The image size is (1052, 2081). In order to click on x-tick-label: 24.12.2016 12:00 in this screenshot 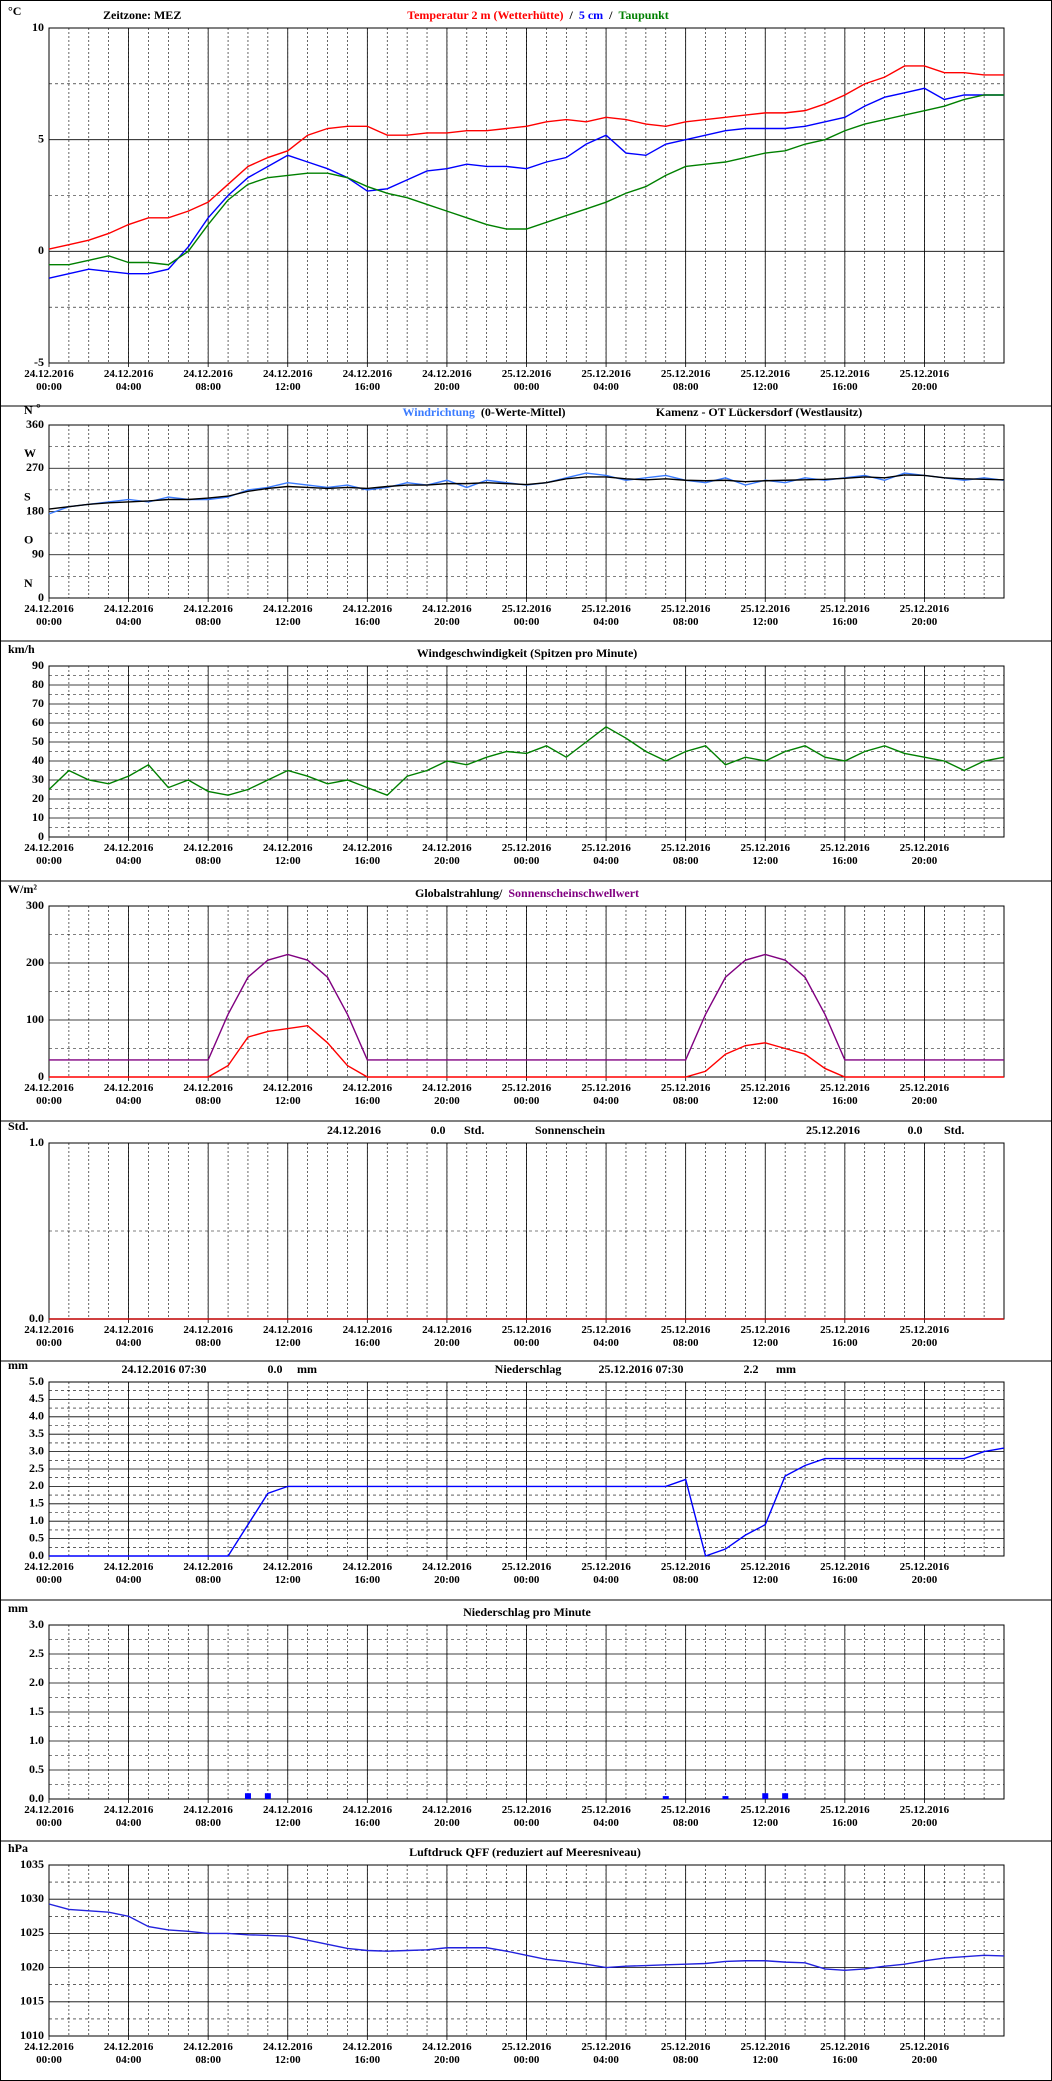, I will do `click(288, 1336)`.